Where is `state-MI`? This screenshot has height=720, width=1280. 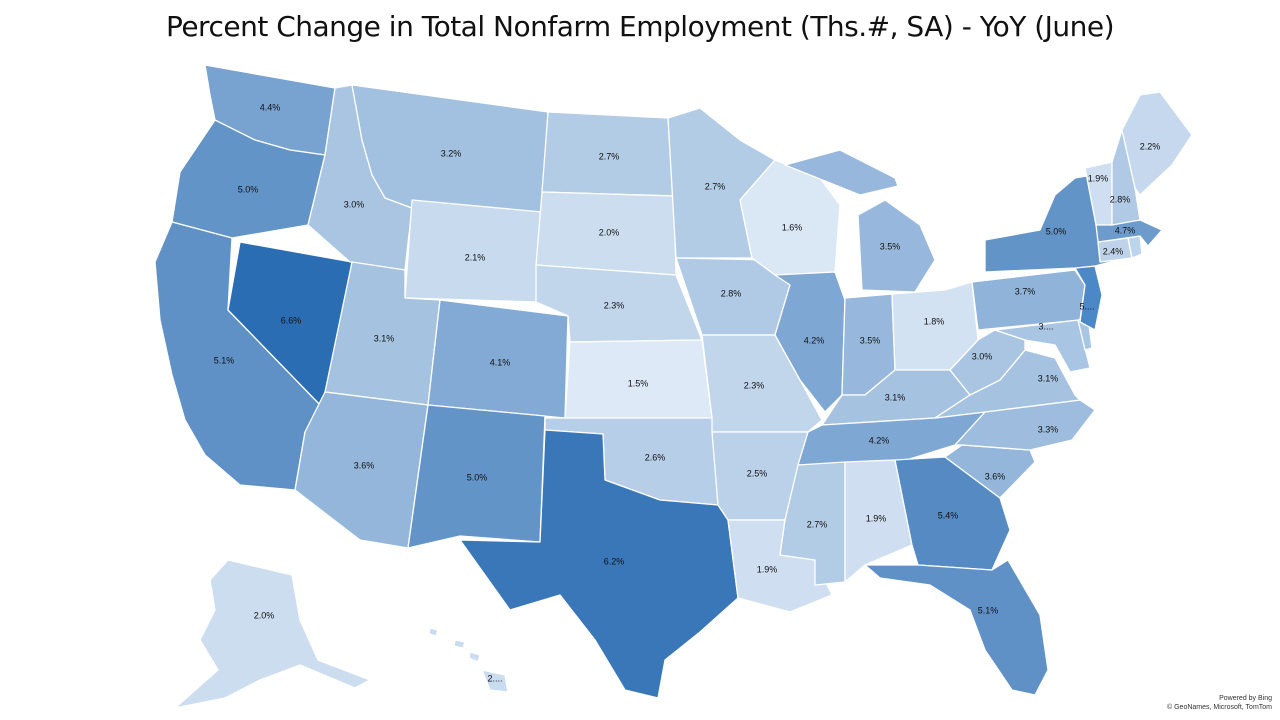 state-MI is located at coordinates (860, 221).